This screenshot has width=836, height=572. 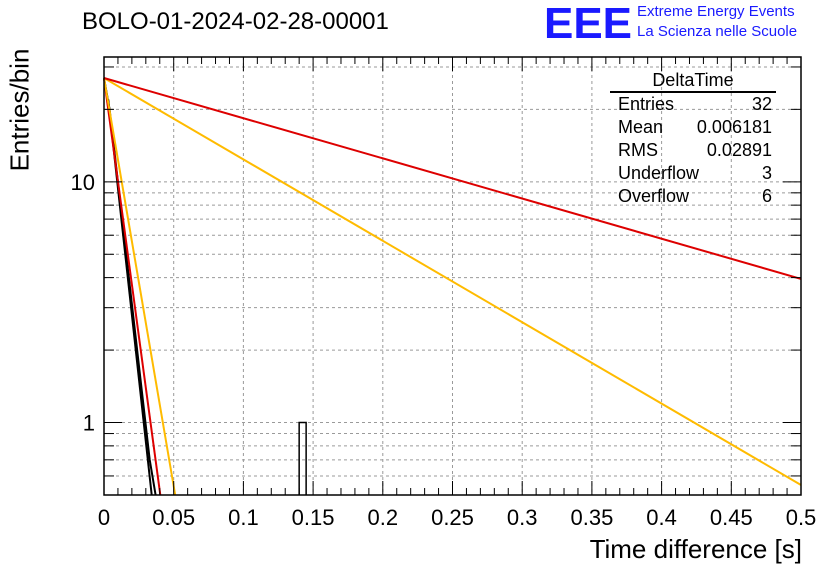 I want to click on x-tick-label: 0.15, so click(x=313, y=517).